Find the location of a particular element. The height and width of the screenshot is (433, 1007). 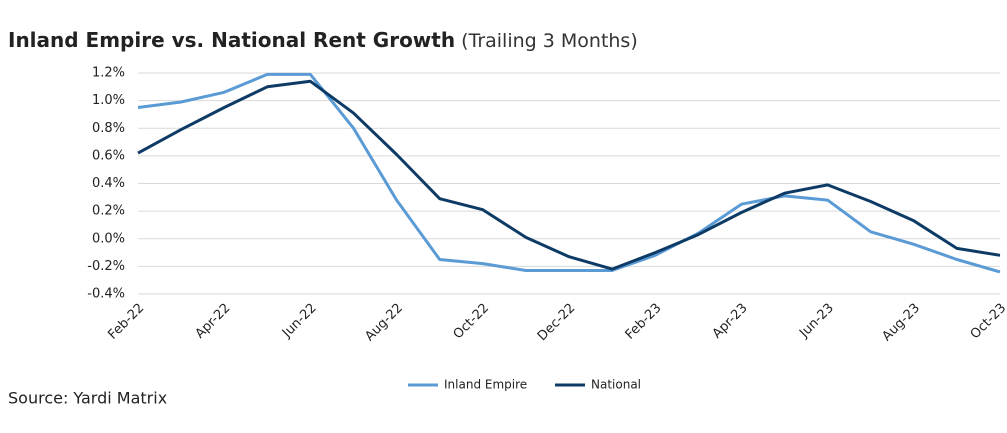

x-tick-label: Feb-22 is located at coordinates (126, 322).